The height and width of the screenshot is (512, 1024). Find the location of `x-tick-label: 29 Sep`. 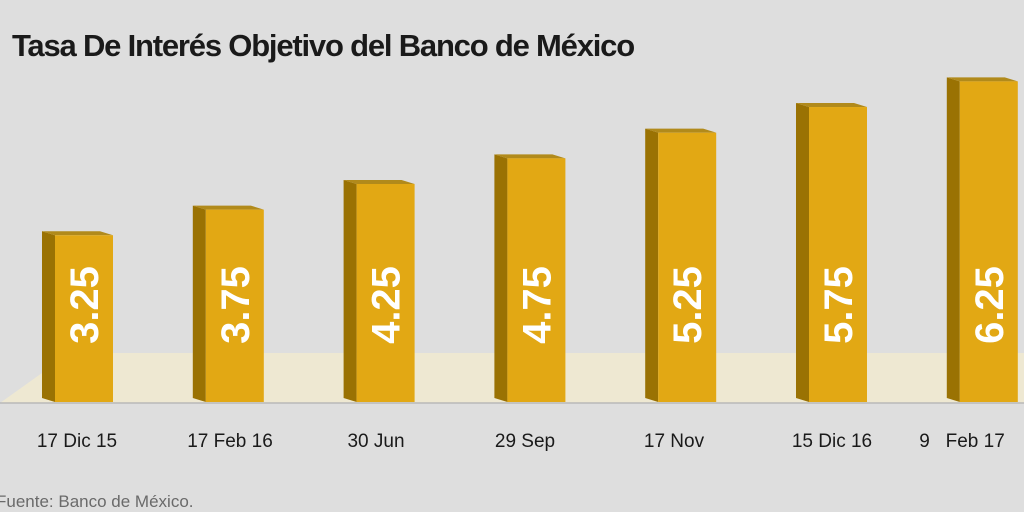

x-tick-label: 29 Sep is located at coordinates (525, 441).